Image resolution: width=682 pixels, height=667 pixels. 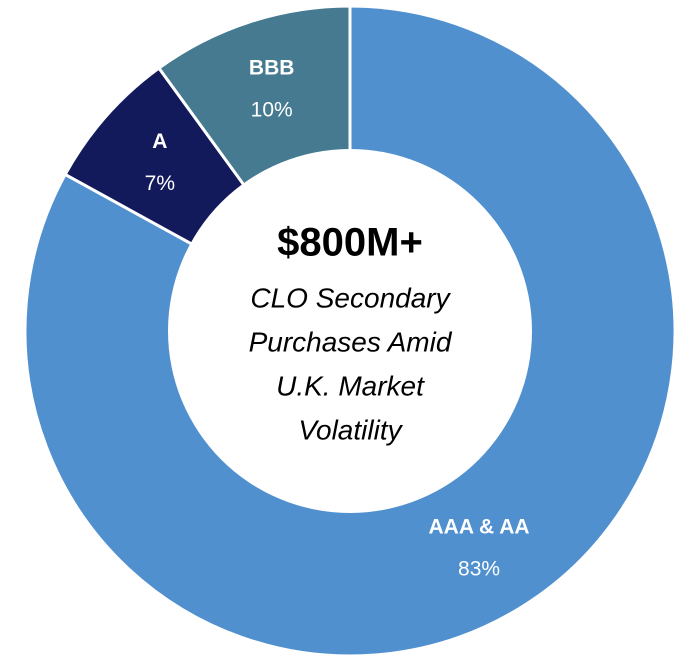 I want to click on segment-label: BBB, so click(x=272, y=67).